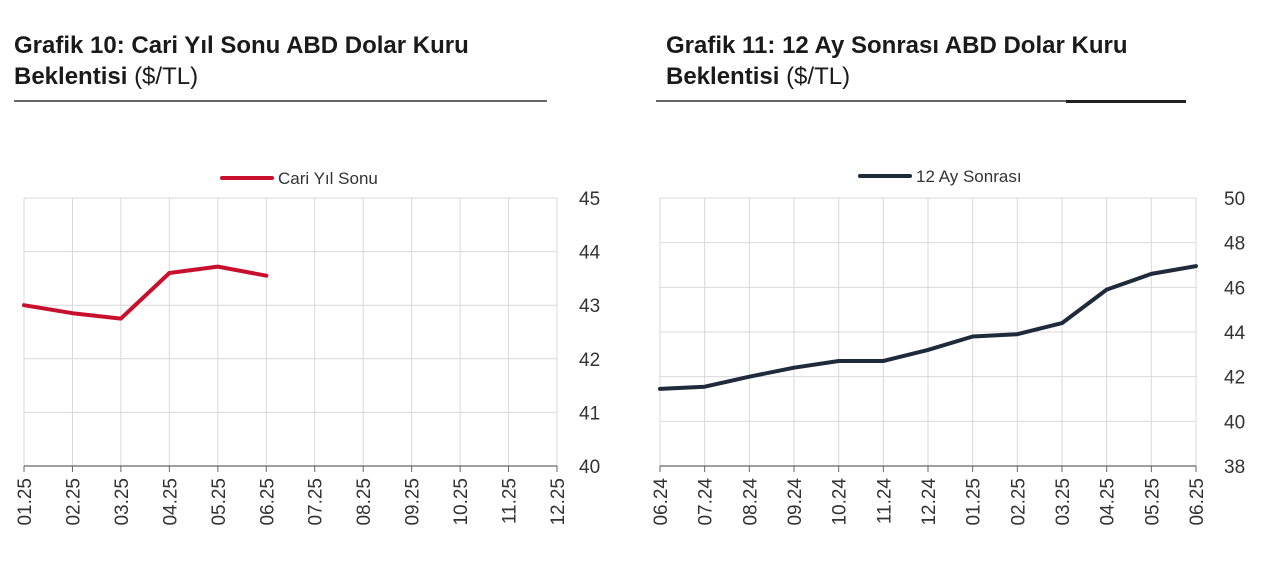  Describe the element at coordinates (1234, 244) in the screenshot. I see `y-tick-label: 48` at that location.